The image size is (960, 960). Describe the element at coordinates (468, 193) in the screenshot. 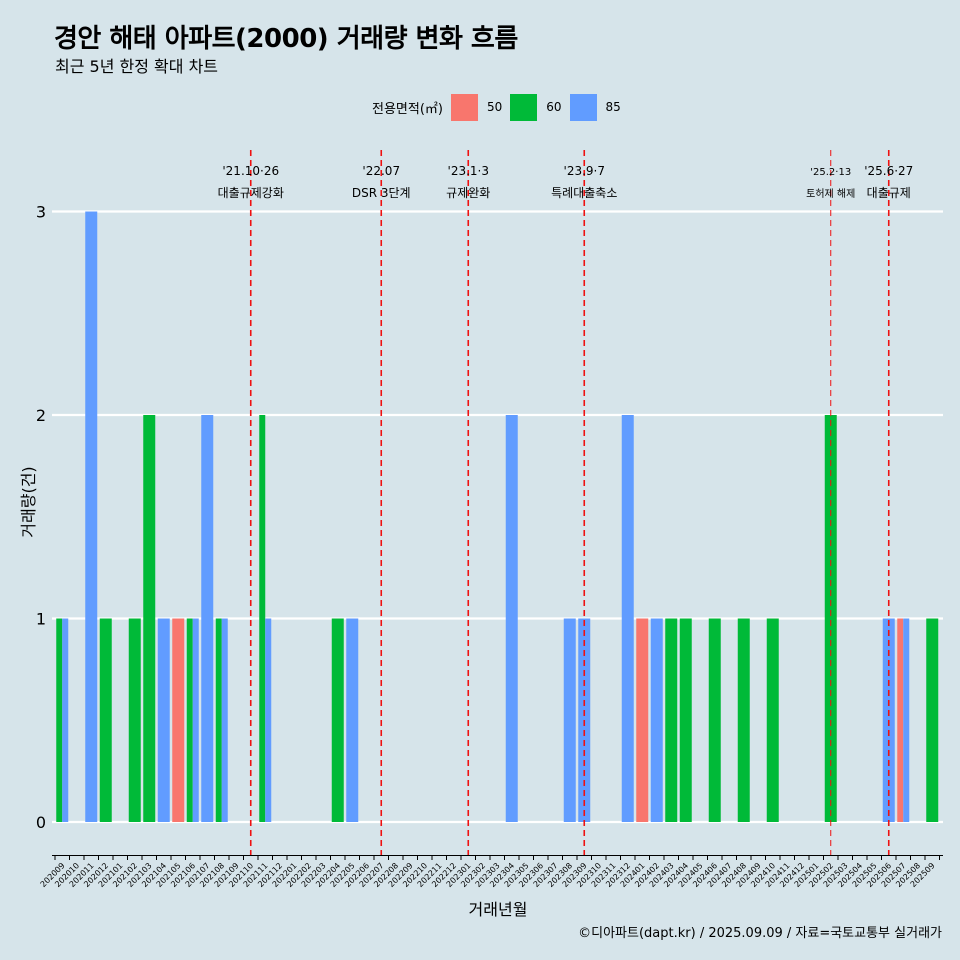

I see `event-description-label: 규제완화` at that location.